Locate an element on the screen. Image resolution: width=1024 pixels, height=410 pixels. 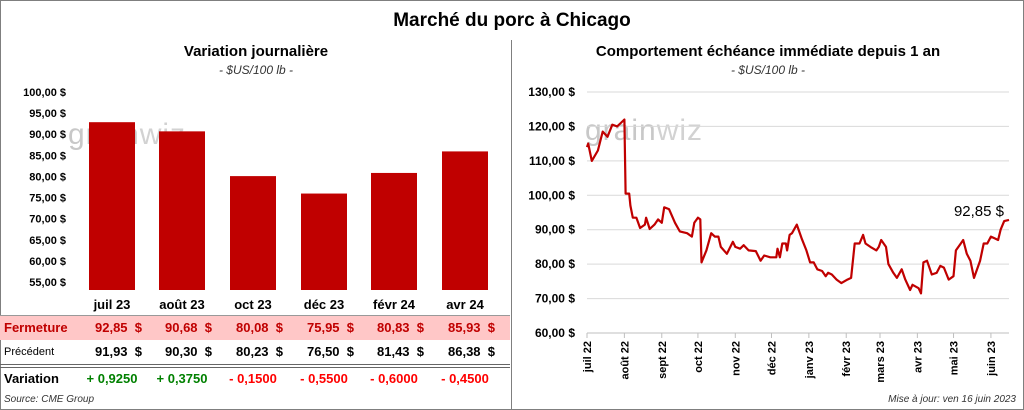
previous-value: 86,38 $ is located at coordinates (471, 351).